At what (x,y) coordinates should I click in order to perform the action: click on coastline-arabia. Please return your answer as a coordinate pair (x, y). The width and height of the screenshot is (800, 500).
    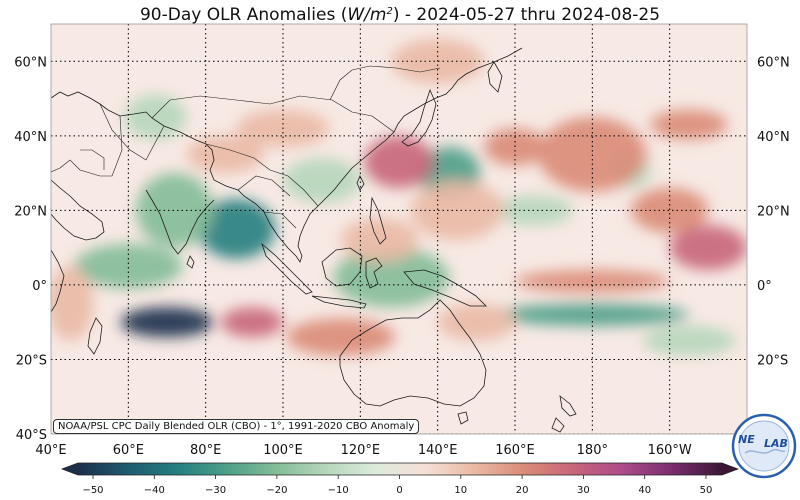
    Looking at the image, I should click on (78, 210).